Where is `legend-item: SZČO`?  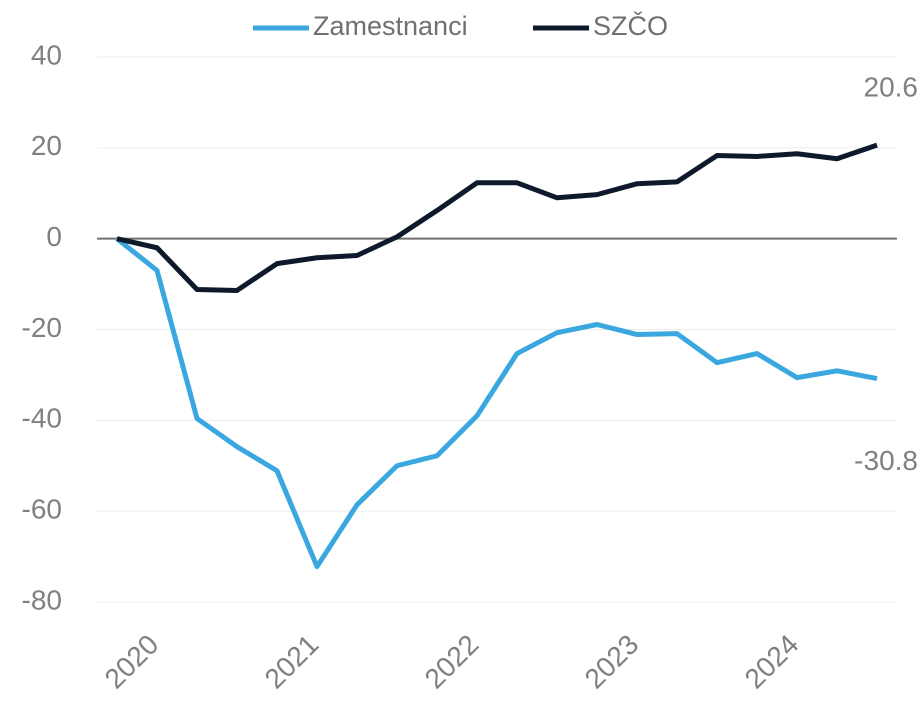
legend-item: SZČO is located at coordinates (600, 25).